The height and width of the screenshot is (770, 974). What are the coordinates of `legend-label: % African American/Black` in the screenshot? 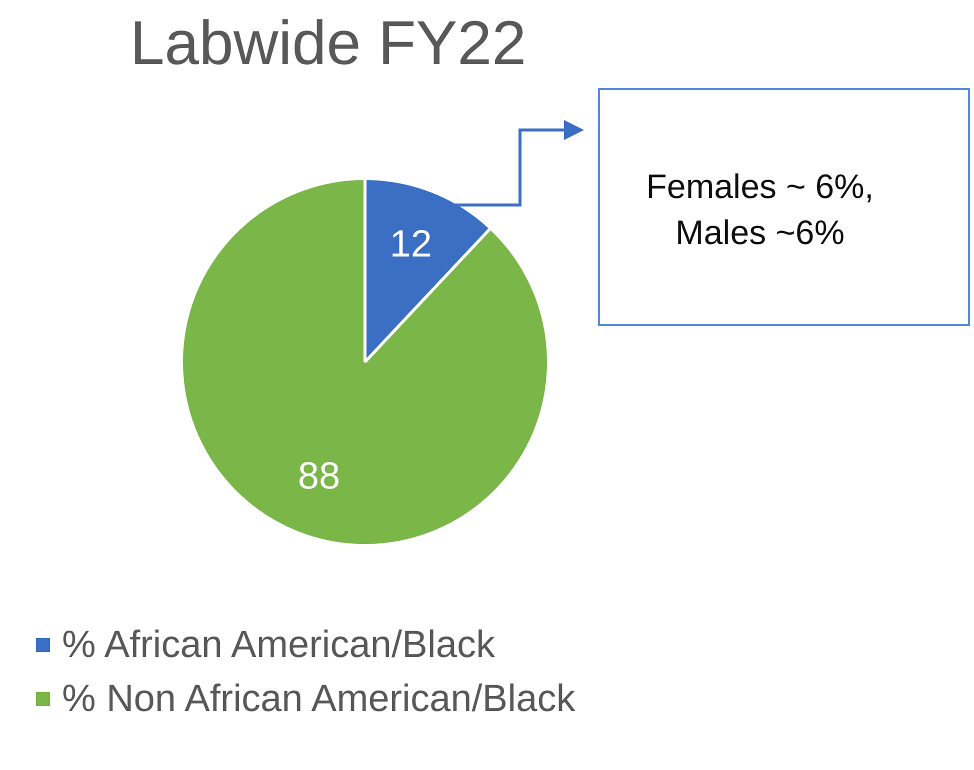 It's located at (278, 645).